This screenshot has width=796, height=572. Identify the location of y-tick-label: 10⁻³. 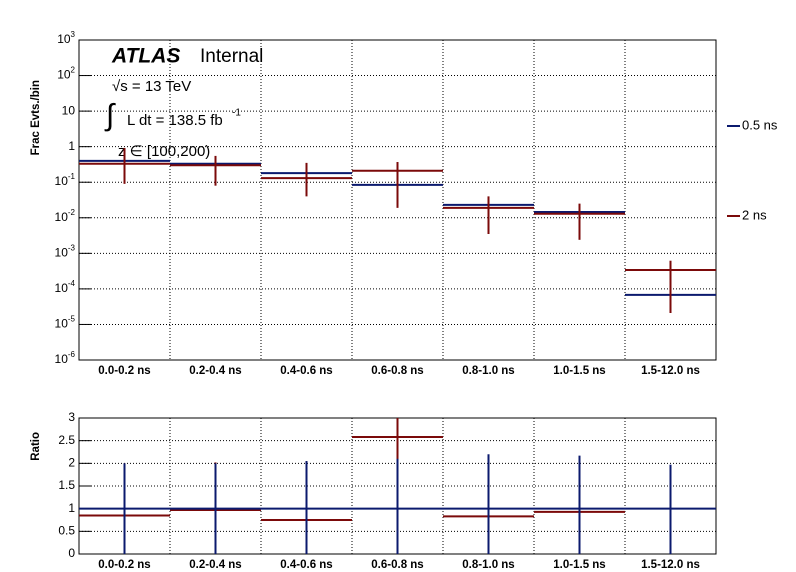
(65, 251).